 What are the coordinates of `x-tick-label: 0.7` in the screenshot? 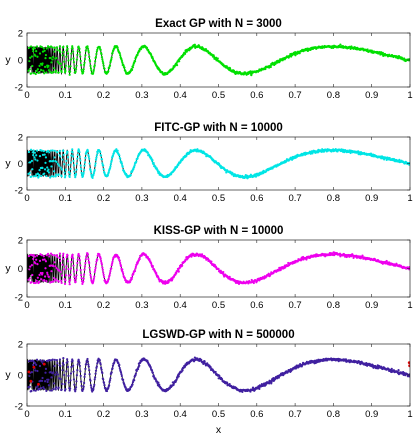 It's located at (294, 95).